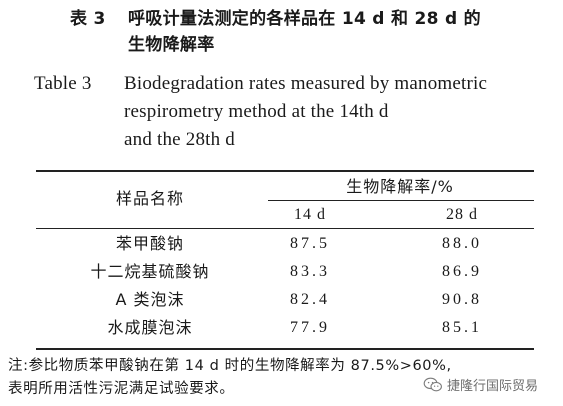 This screenshot has width=563, height=406. I want to click on header-14d: 14 d, so click(310, 214).